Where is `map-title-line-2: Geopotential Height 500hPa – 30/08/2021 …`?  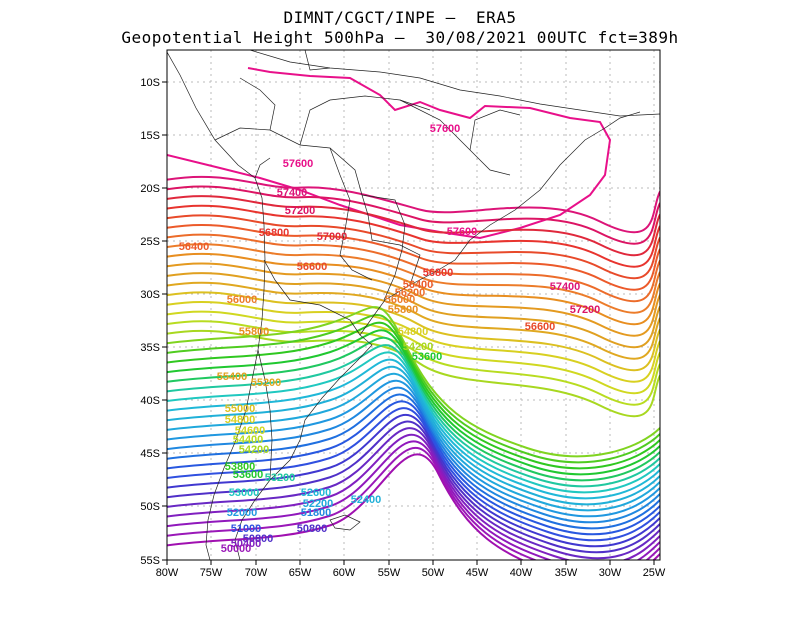
map-title-line-2: Geopotential Height 500hPa – 30/08/2021 … is located at coordinates (400, 37).